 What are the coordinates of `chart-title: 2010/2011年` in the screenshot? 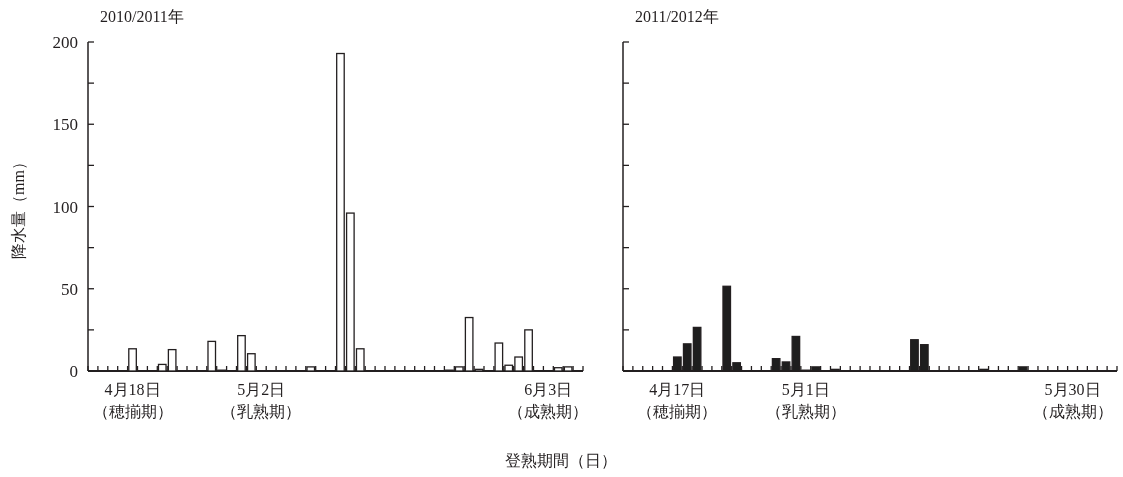 It's located at (142, 16).